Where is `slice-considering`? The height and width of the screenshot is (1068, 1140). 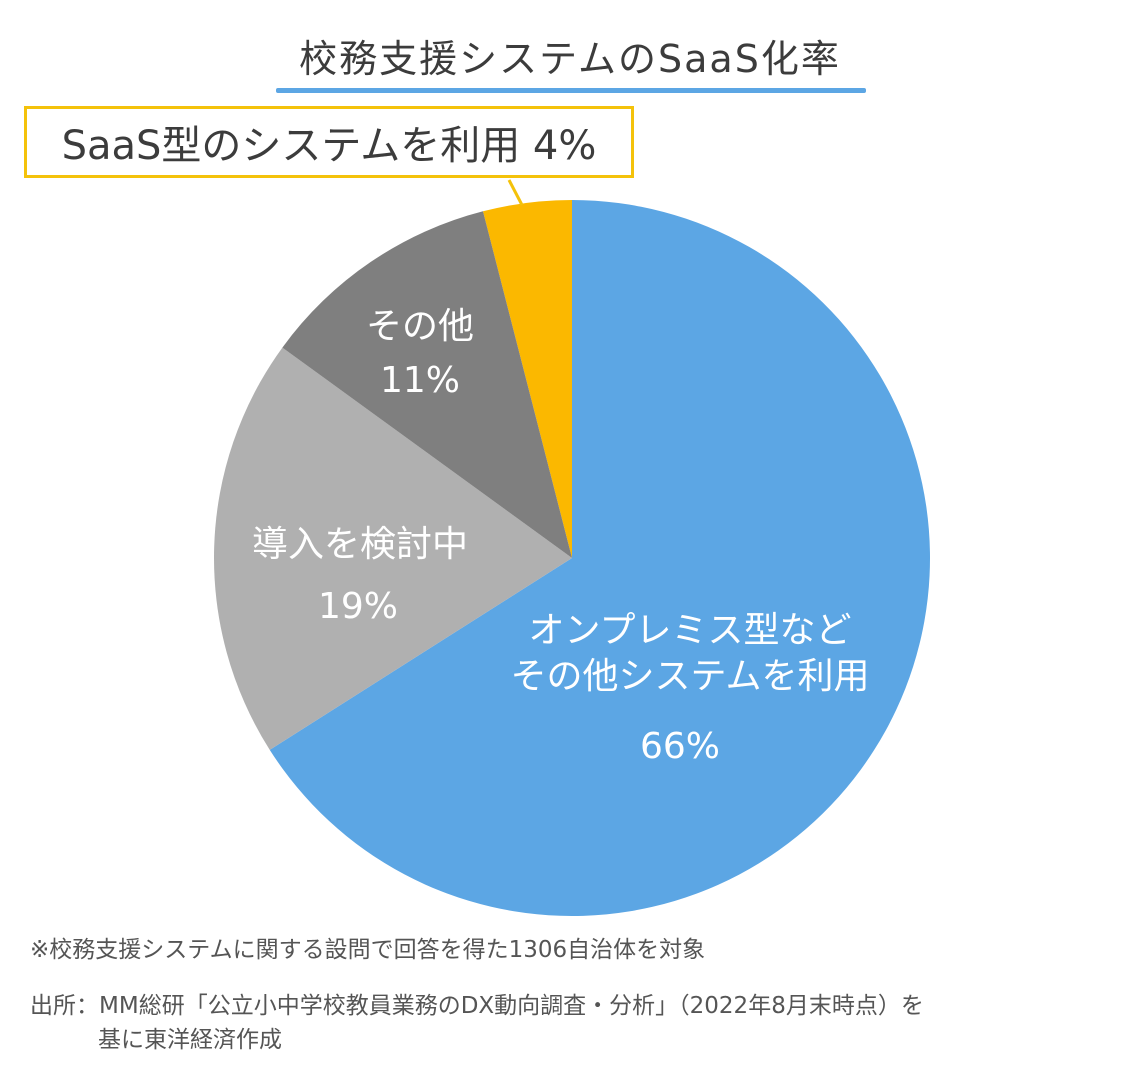 slice-considering is located at coordinates (393, 548).